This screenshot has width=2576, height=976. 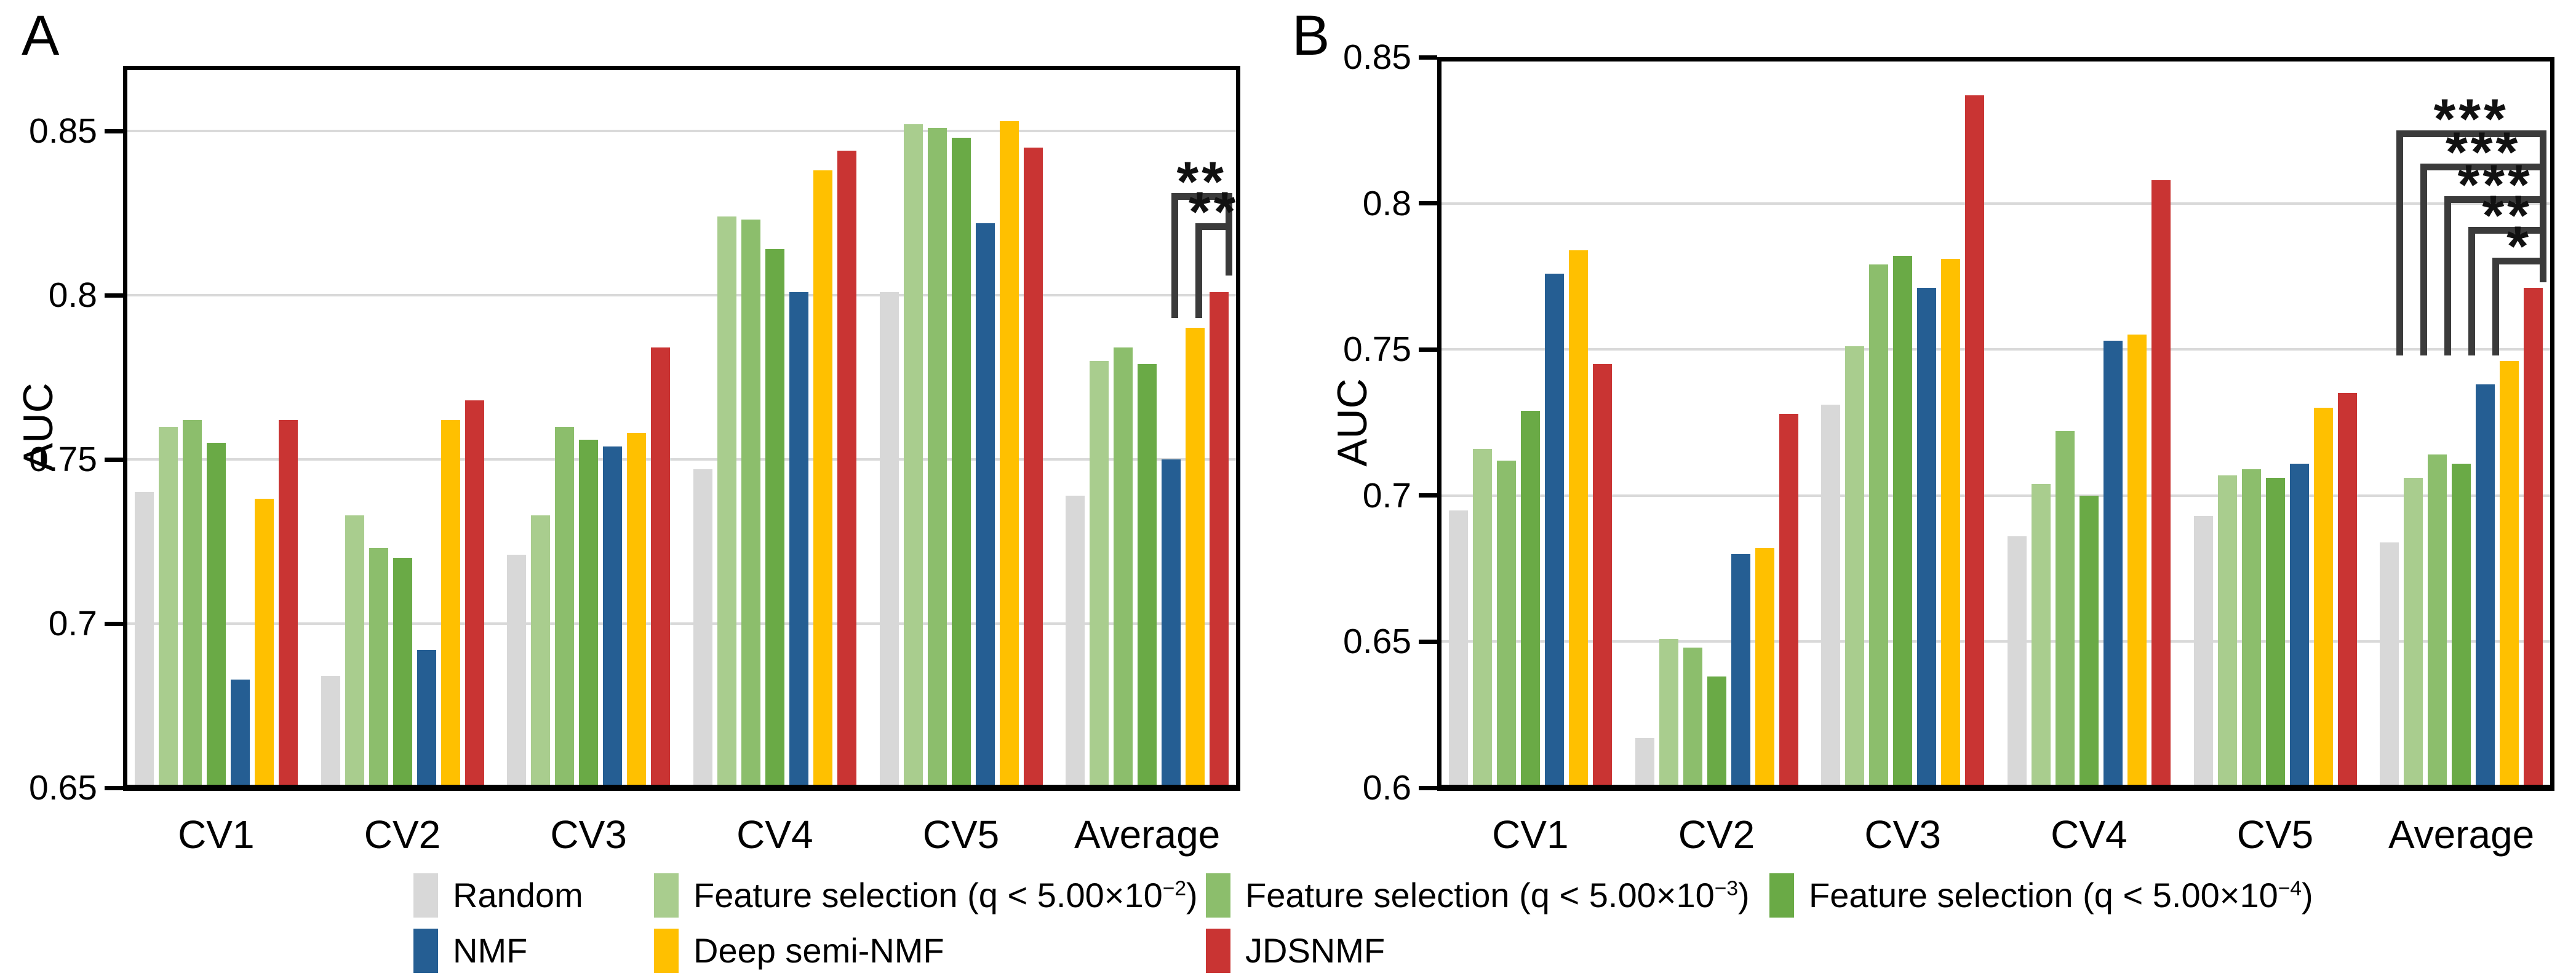 What do you see at coordinates (2203, 650) in the screenshot?
I see `bar-random-cv5` at bounding box center [2203, 650].